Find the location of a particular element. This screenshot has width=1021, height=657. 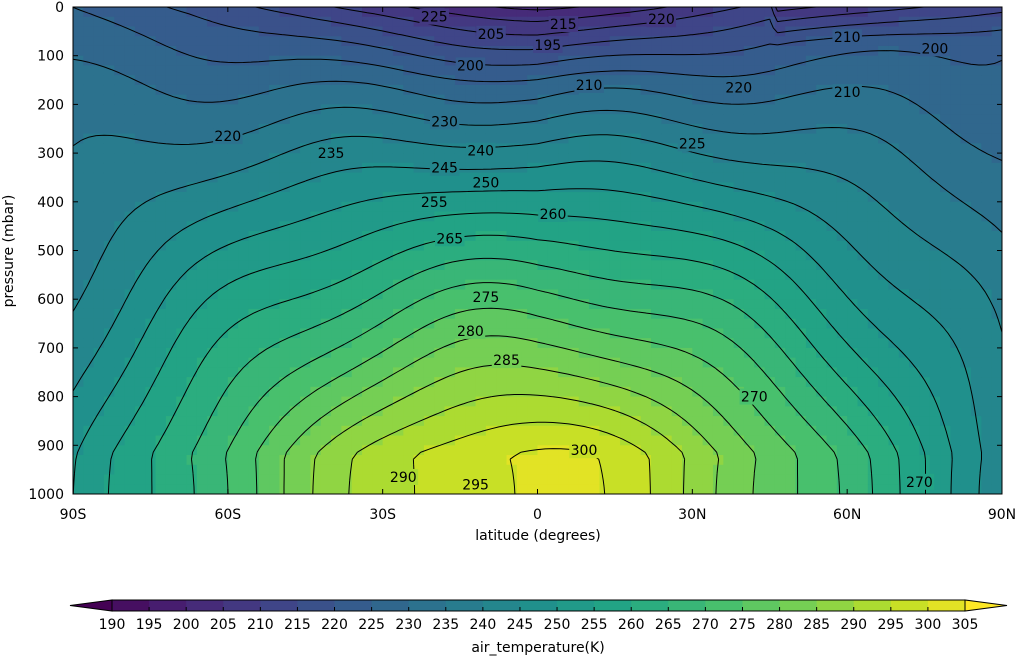

contour-label-bg is located at coordinates (692, 143).